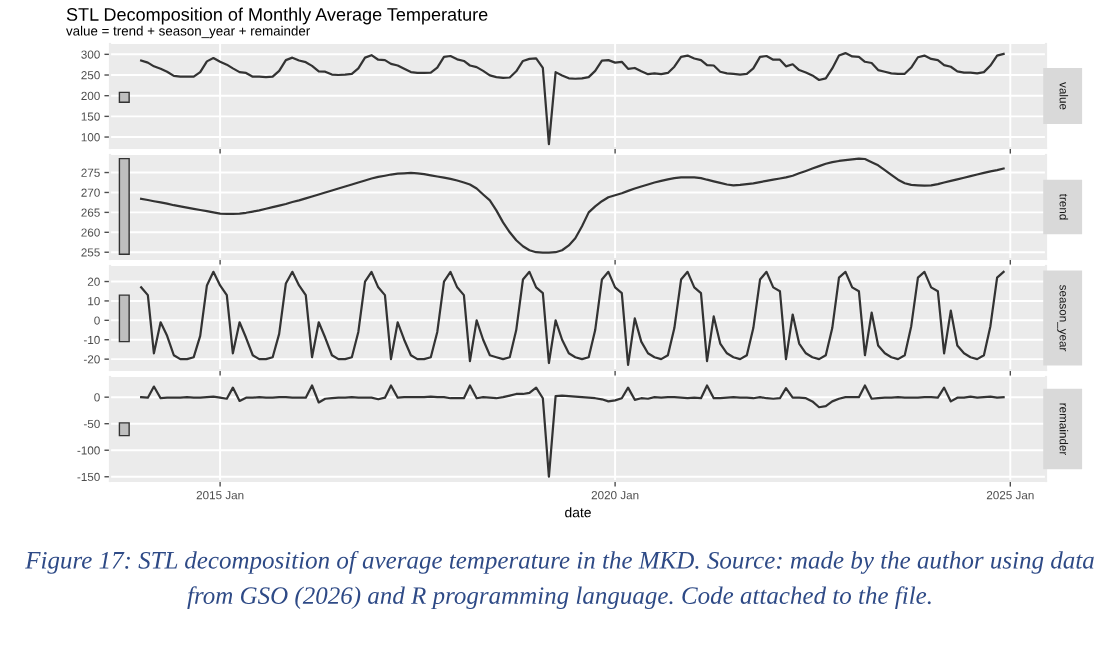  I want to click on chart-title: STL Decomposition of Monthly Average Temperature, so click(277, 16).